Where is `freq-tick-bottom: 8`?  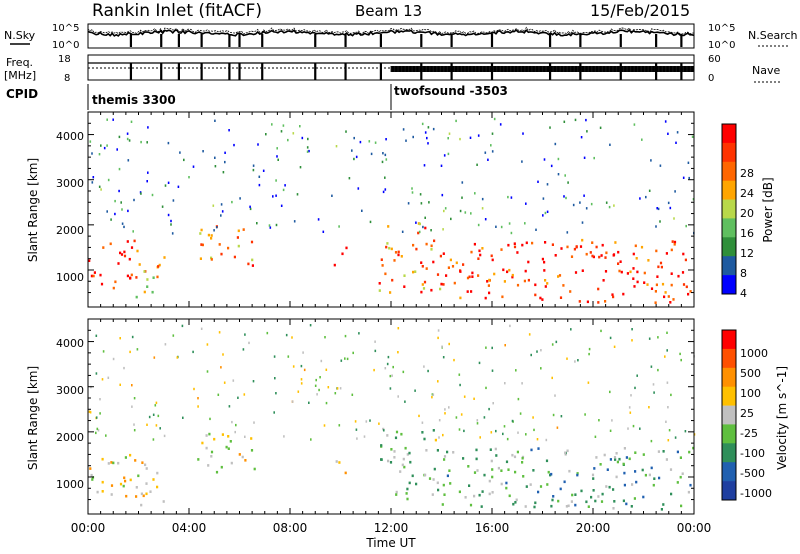 freq-tick-bottom: 8 is located at coordinates (67, 78).